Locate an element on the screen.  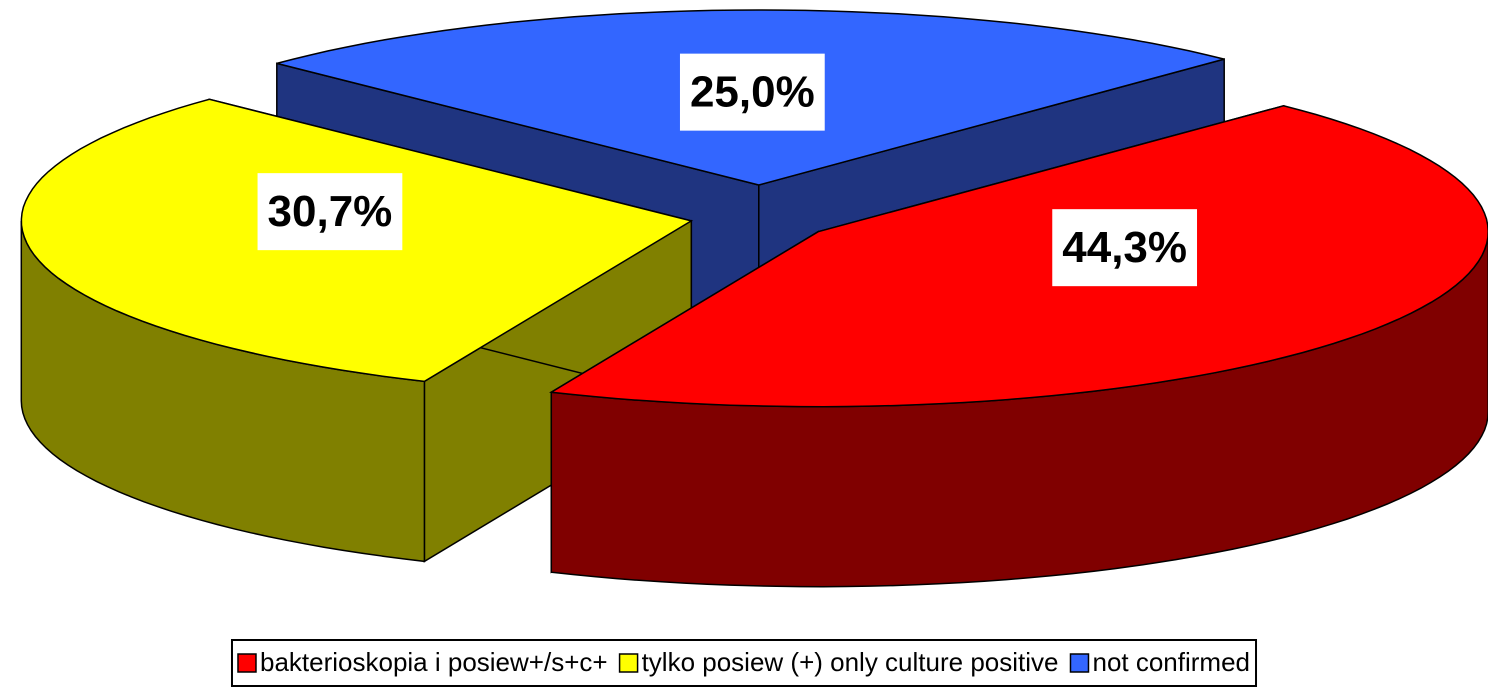
data-label-group: 30,7% is located at coordinates (330, 212).